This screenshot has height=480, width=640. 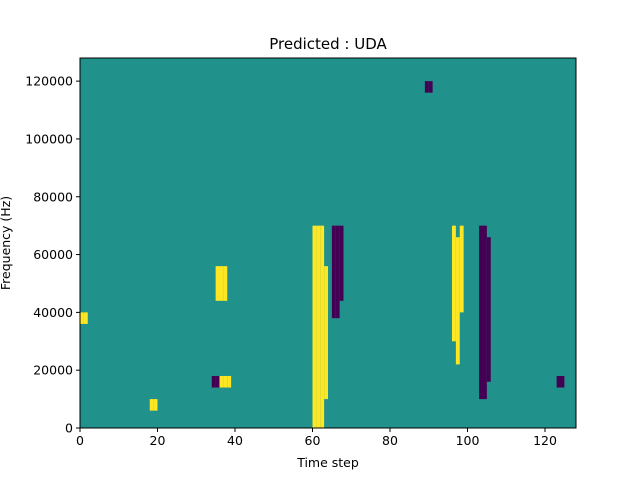 I want to click on y-axis-label: Frequency (Hz), so click(x=6, y=243).